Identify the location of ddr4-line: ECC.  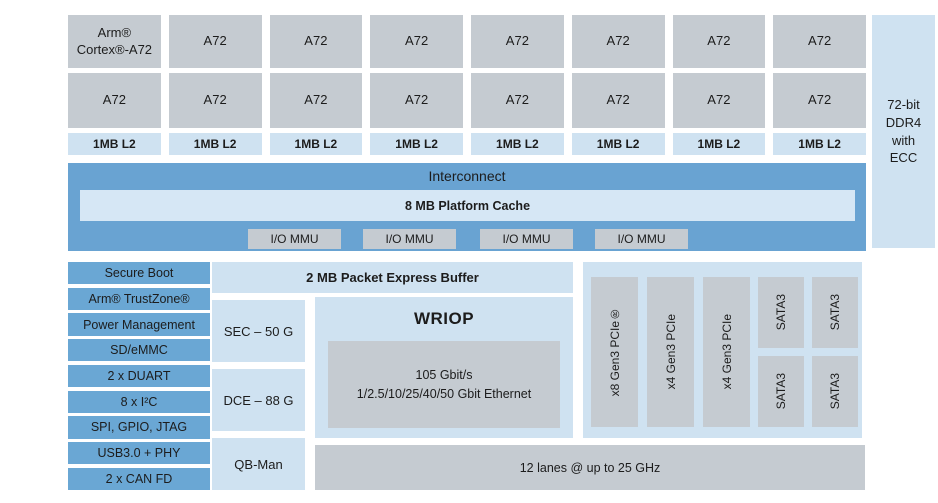
(903, 158).